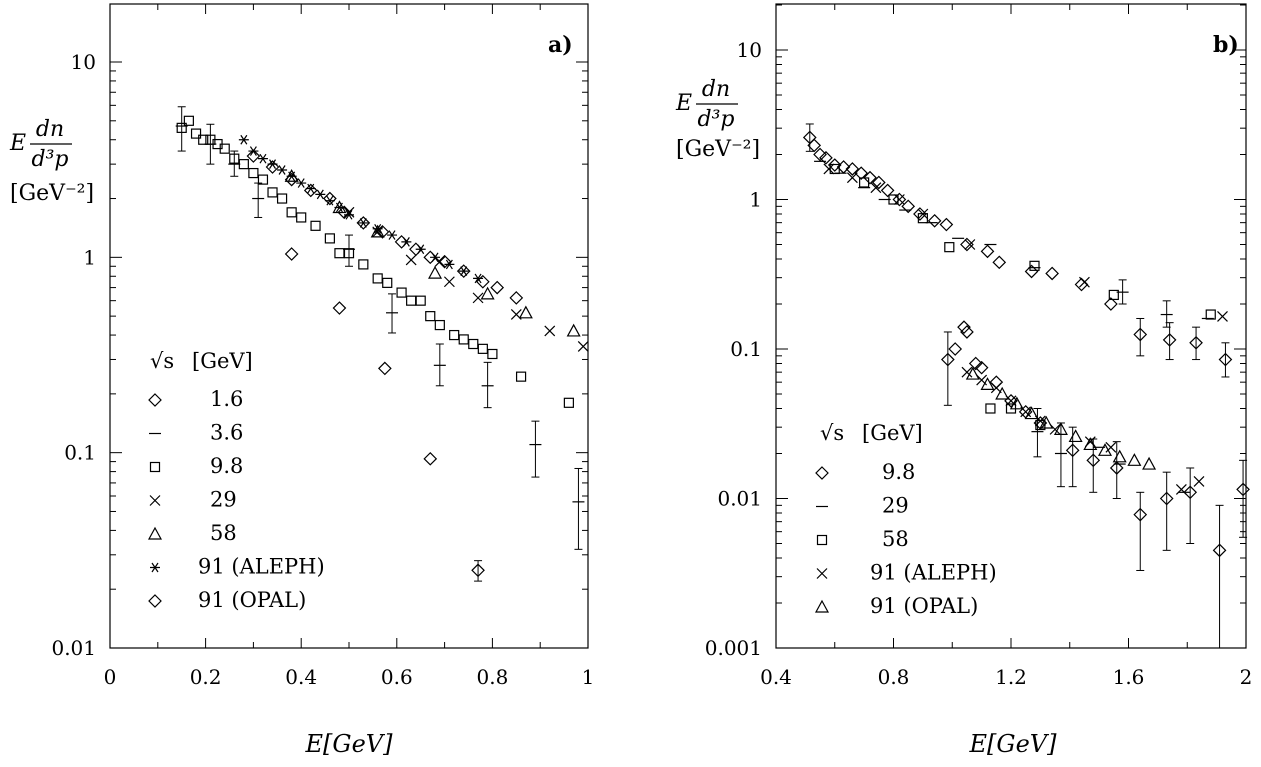 This screenshot has height=767, width=1261. I want to click on y-axis-label-denominator: d³p, so click(50, 159).